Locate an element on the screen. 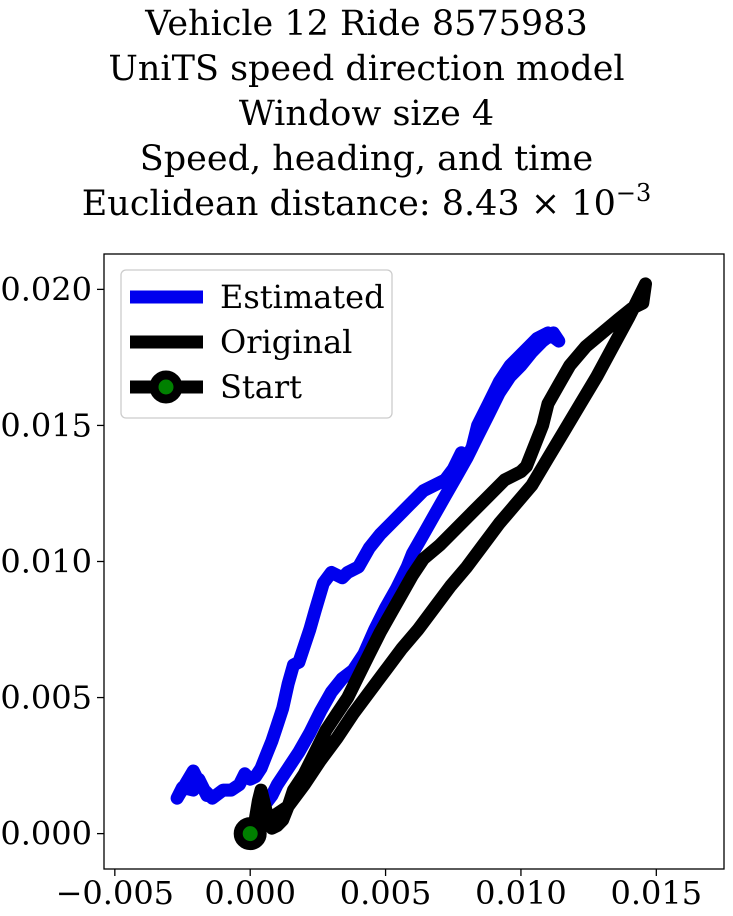 Image resolution: width=733 pixels, height=916 pixels. legend-start-marker is located at coordinates (166, 387).